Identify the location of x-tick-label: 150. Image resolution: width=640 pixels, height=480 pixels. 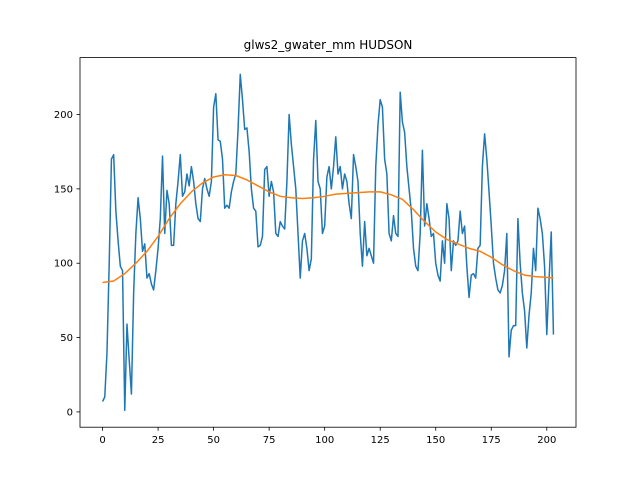
(435, 440).